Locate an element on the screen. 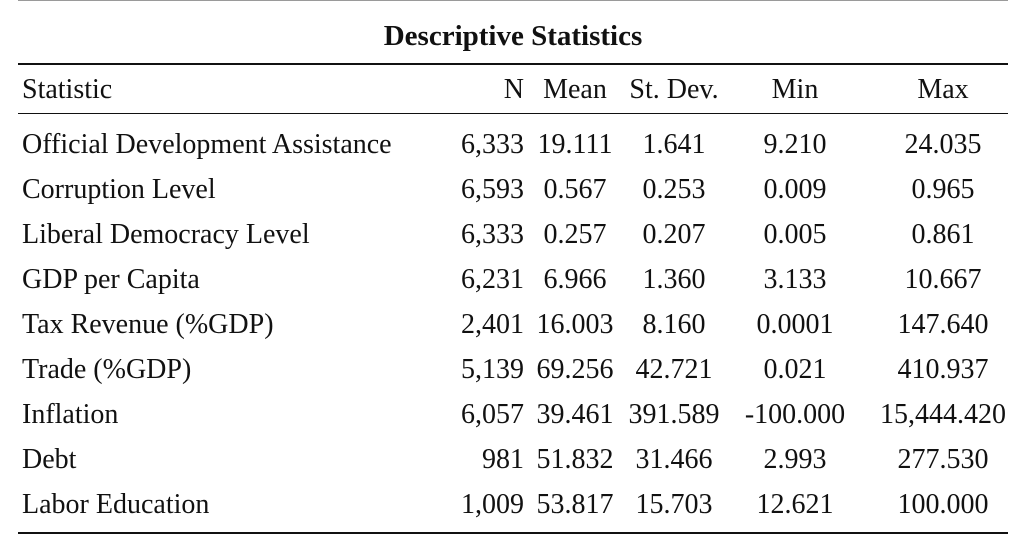 Image resolution: width=1030 pixels, height=554 pixels. row-sd: 31.466 is located at coordinates (674, 459).